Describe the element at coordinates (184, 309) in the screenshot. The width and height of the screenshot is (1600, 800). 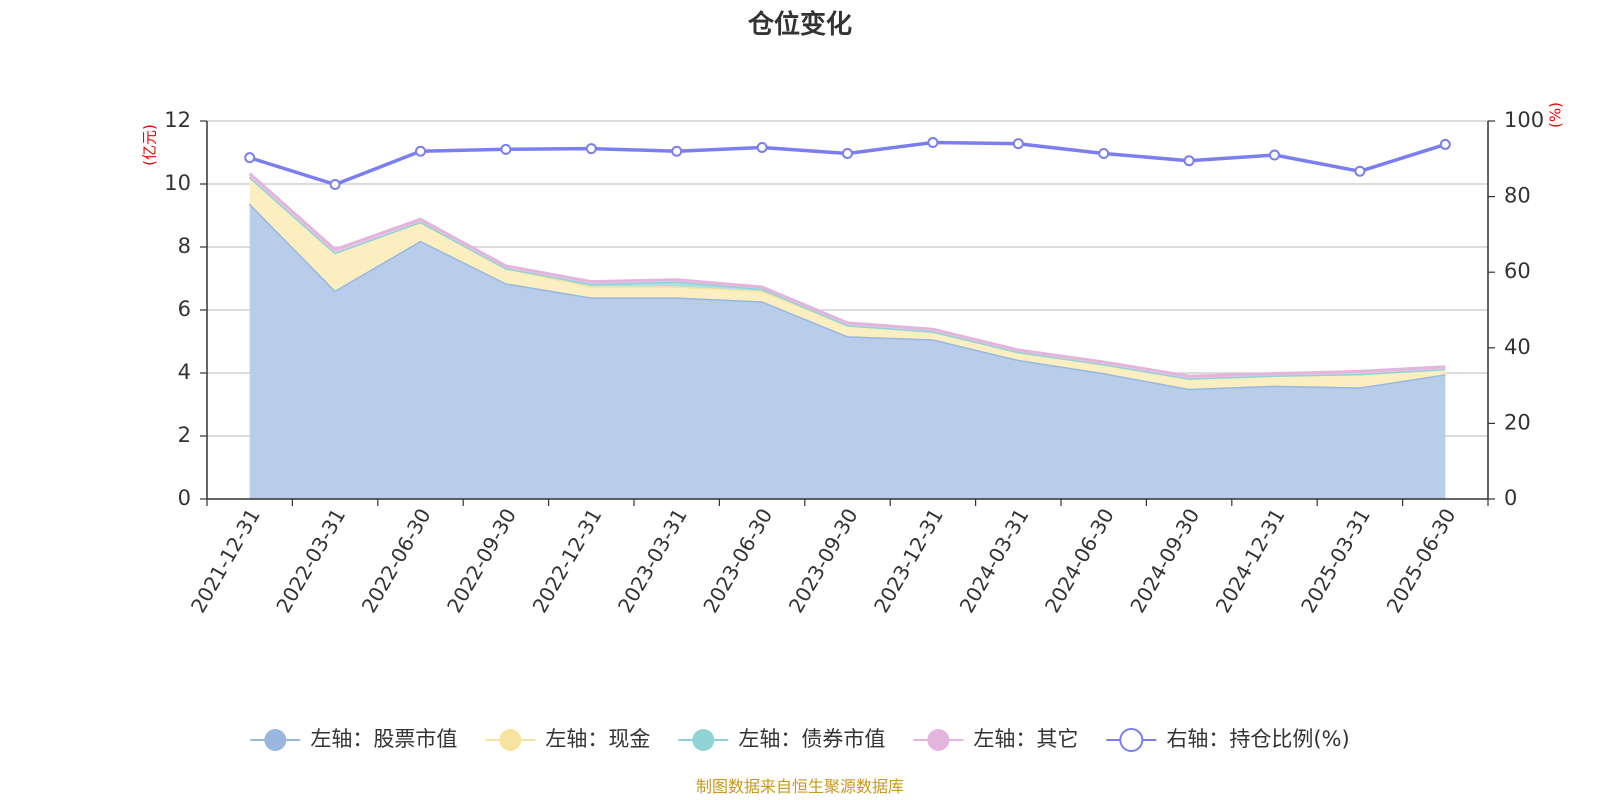
I see `left-tick-label: 6` at that location.